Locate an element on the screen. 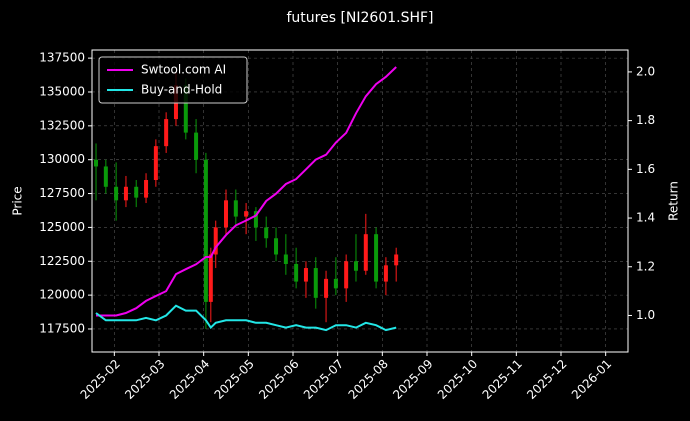 The height and width of the screenshot is (421, 690). y2-tick-label: 2.0 is located at coordinates (645, 71).